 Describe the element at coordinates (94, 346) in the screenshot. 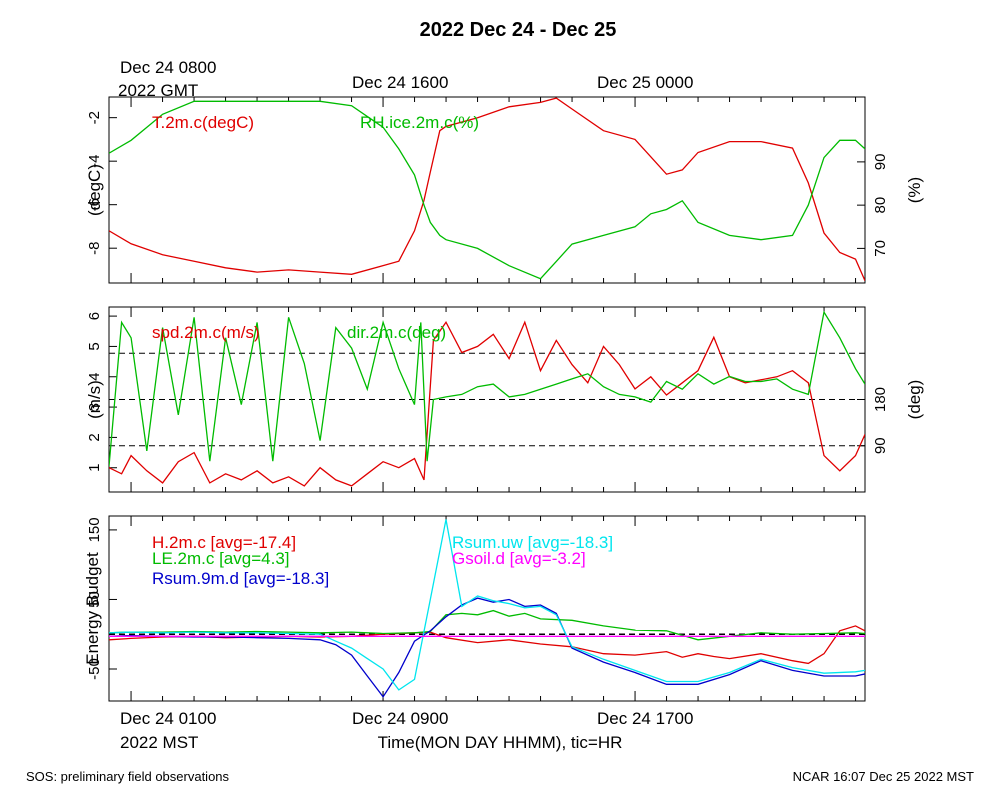

I see `wind-ytick-left-label: 5` at that location.